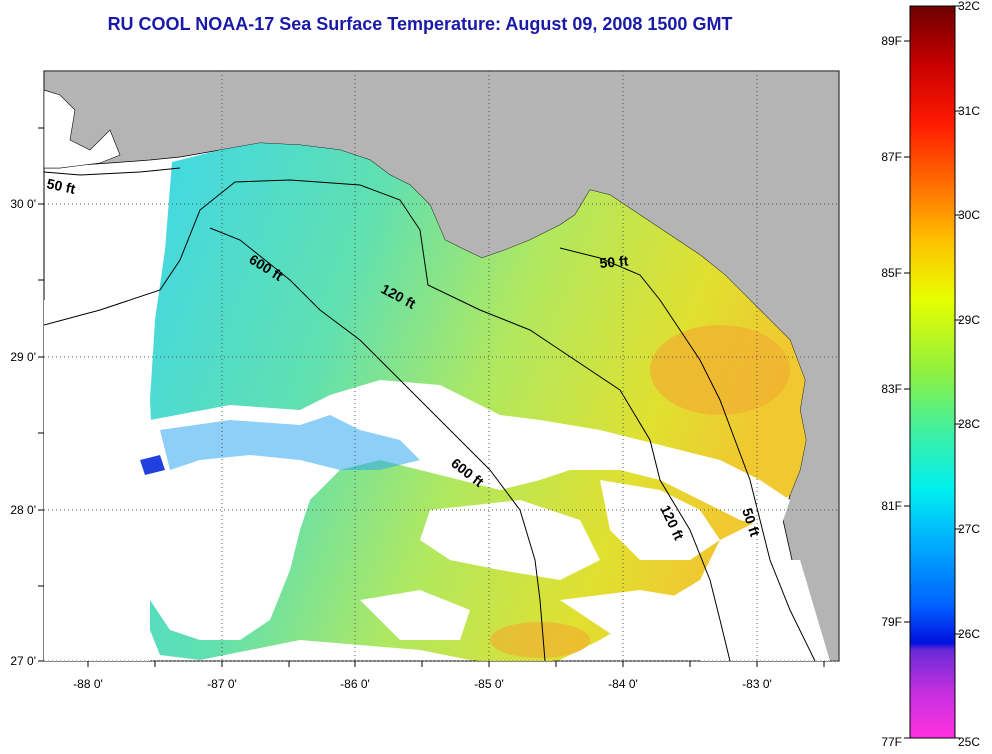 This screenshot has height=754, width=992. I want to click on lon-label: -84 0', so click(623, 684).